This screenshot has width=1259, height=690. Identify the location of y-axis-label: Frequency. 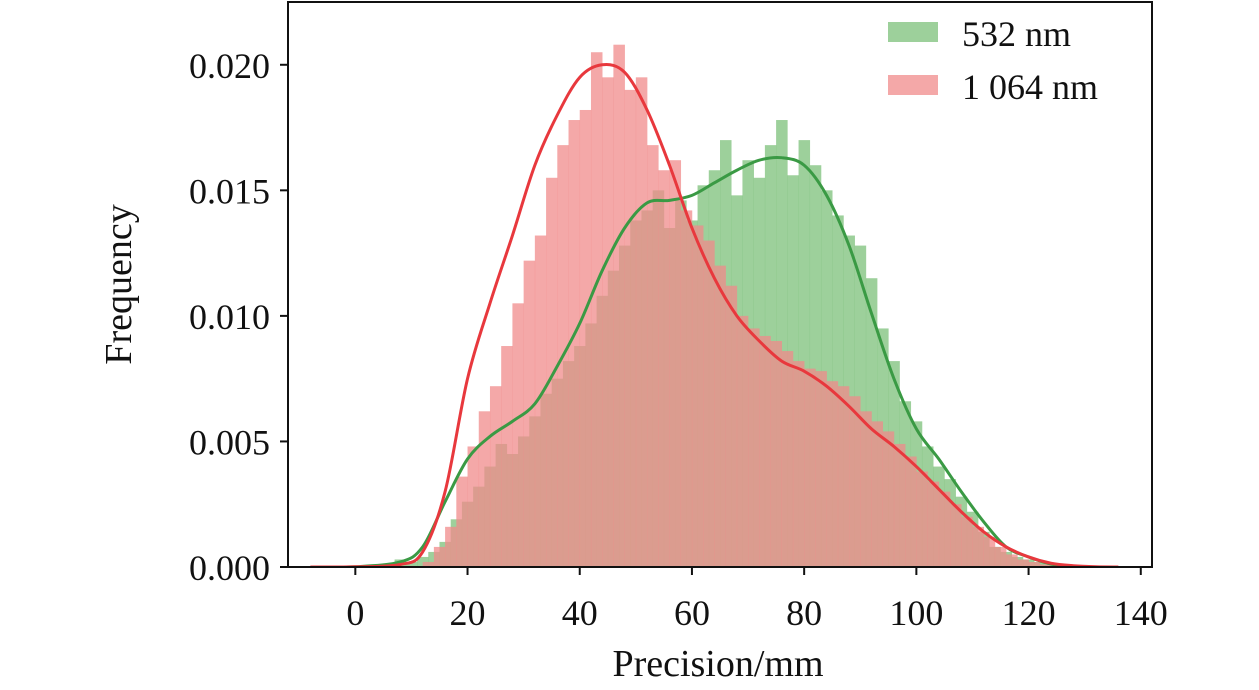
(119, 284).